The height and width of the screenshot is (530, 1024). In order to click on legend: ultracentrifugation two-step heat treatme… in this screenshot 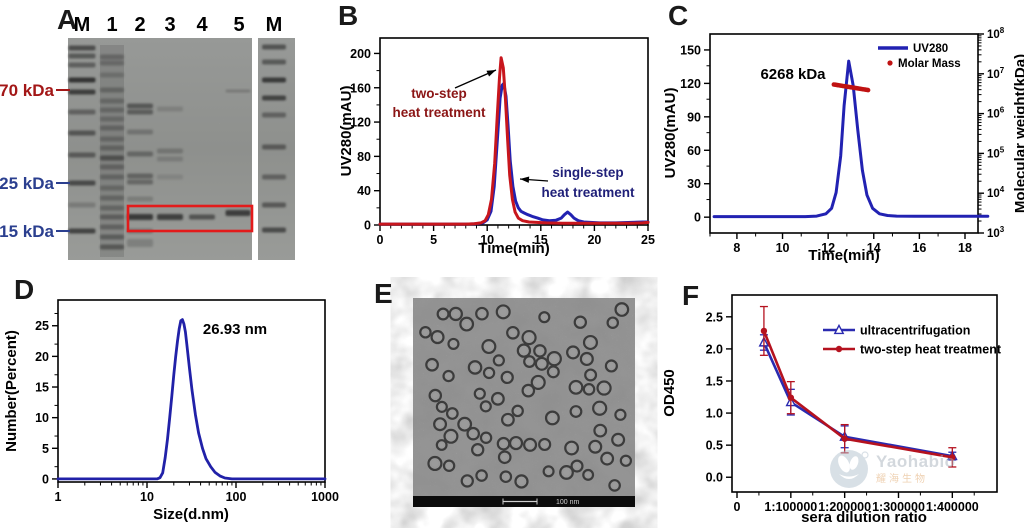, I will do `click(912, 340)`.